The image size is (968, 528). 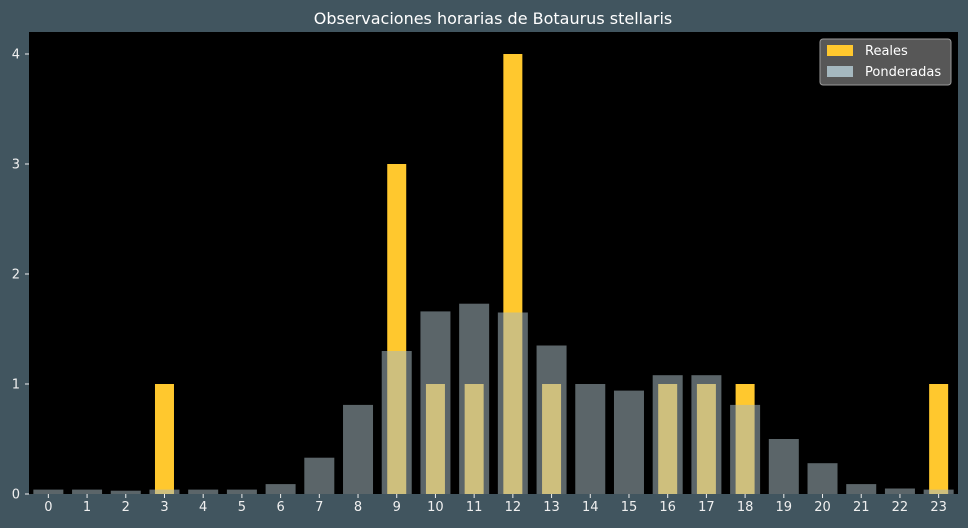 I want to click on x-tick-label: 9, so click(x=397, y=507).